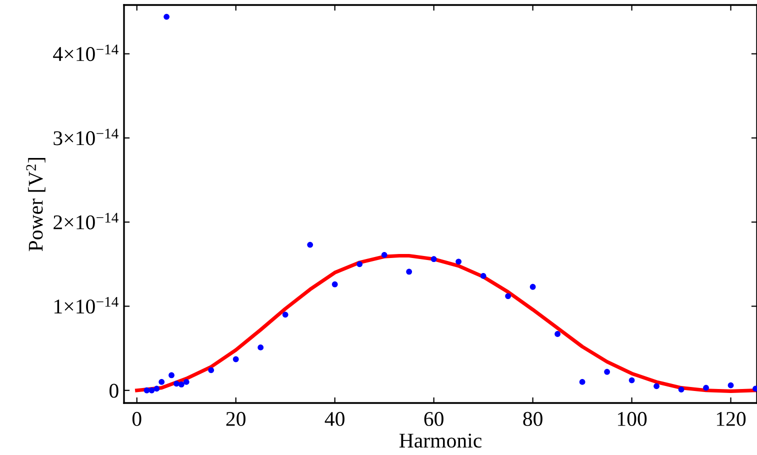 Image resolution: width=757 pixels, height=455 pixels. I want to click on y-tick-label: 0, so click(114, 391).